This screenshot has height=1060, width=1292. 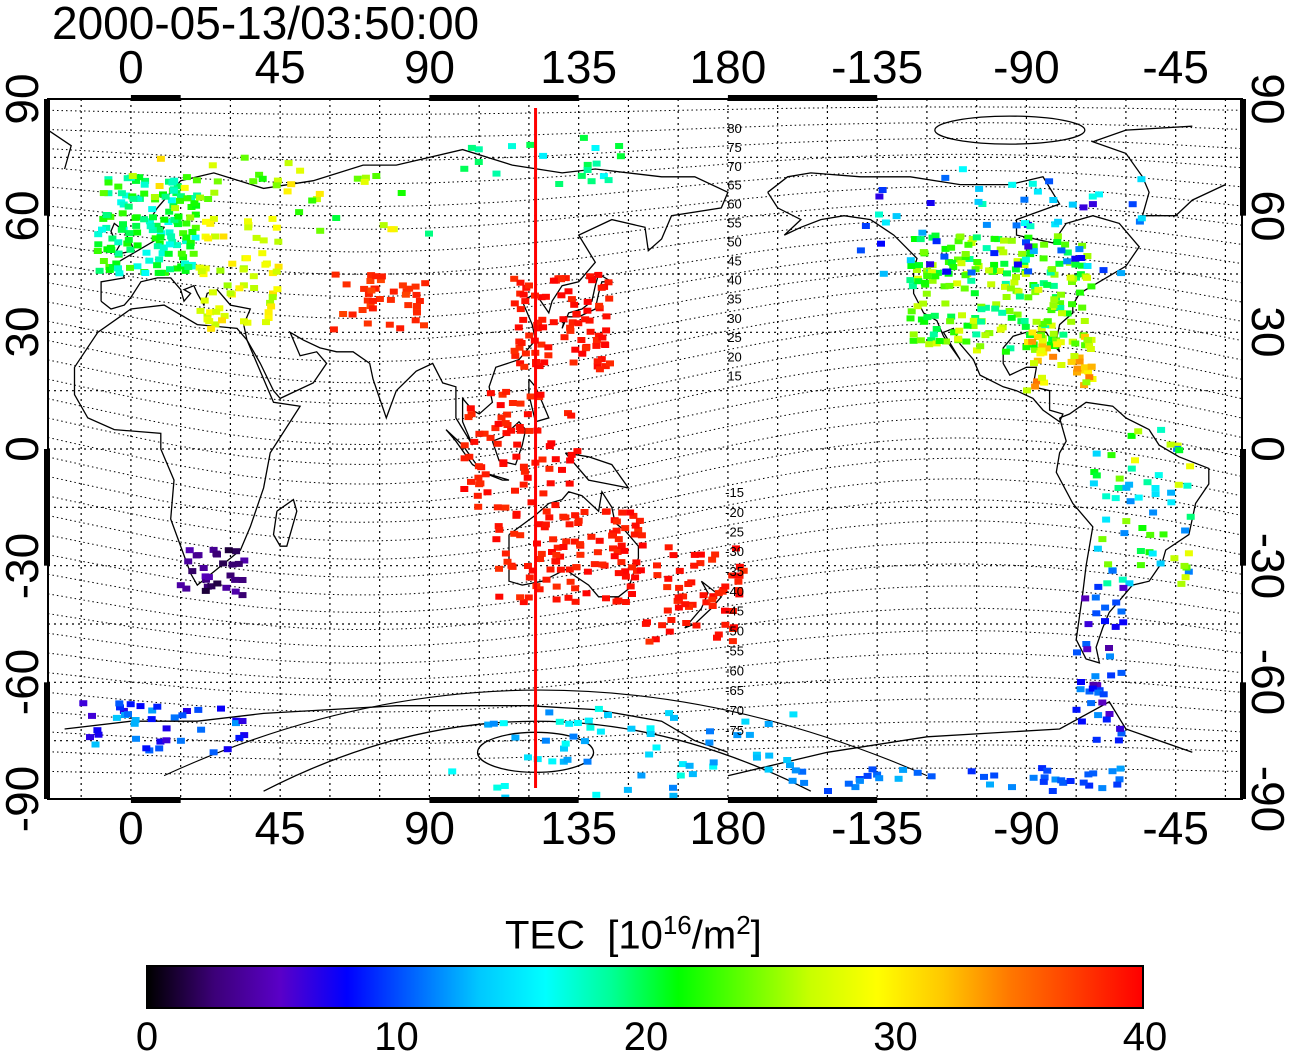 What do you see at coordinates (734, 650) in the screenshot?
I see `contour-label: -55` at bounding box center [734, 650].